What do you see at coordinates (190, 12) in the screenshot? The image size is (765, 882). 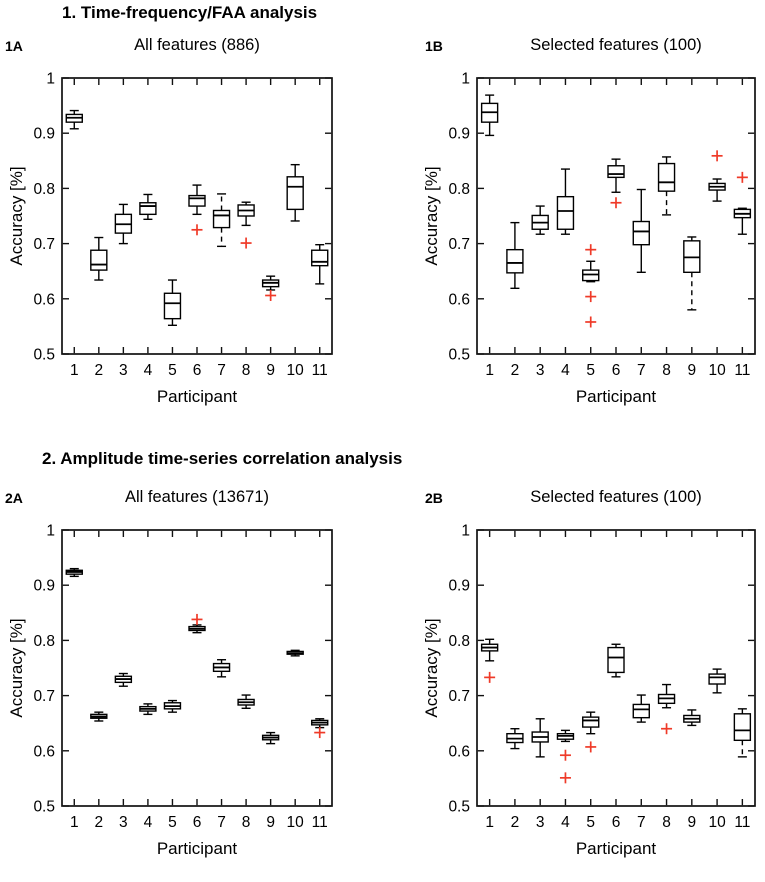 I see `section-1-title: 1. Time-frequency/FAA analysis` at bounding box center [190, 12].